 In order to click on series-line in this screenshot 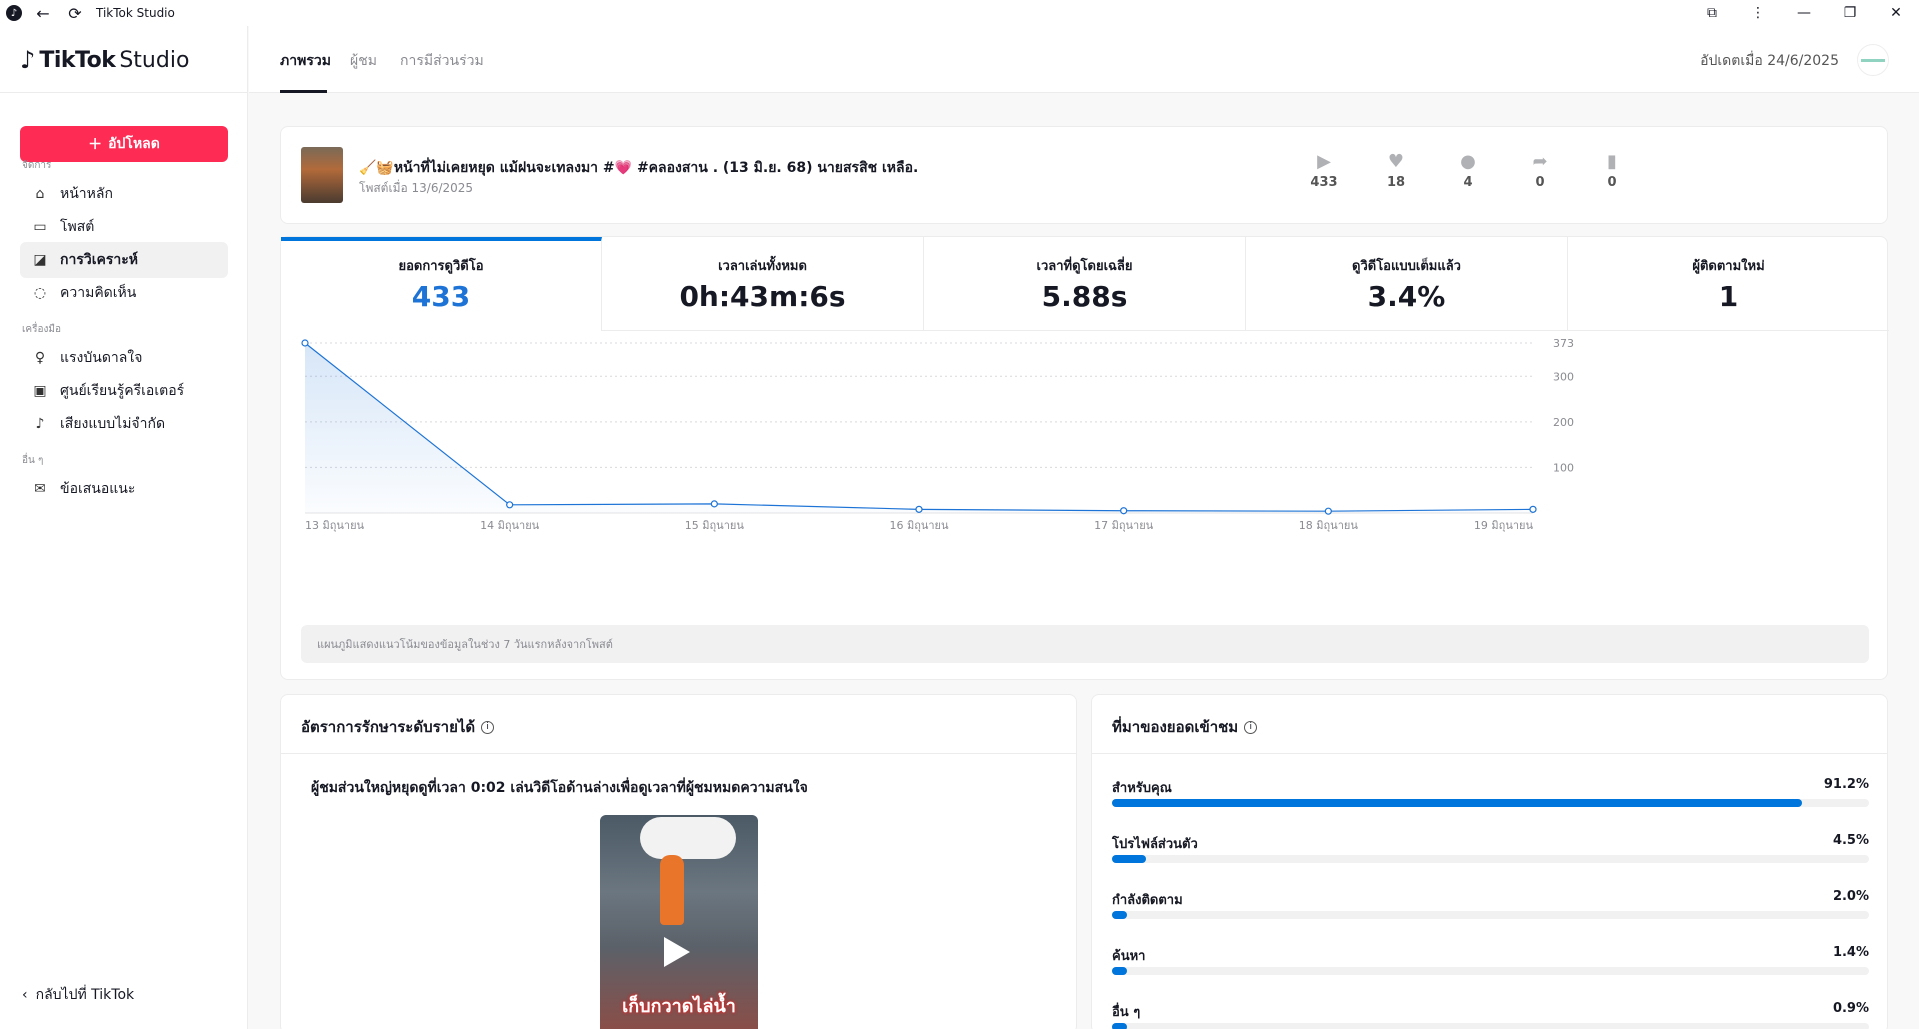, I will do `click(919, 427)`.